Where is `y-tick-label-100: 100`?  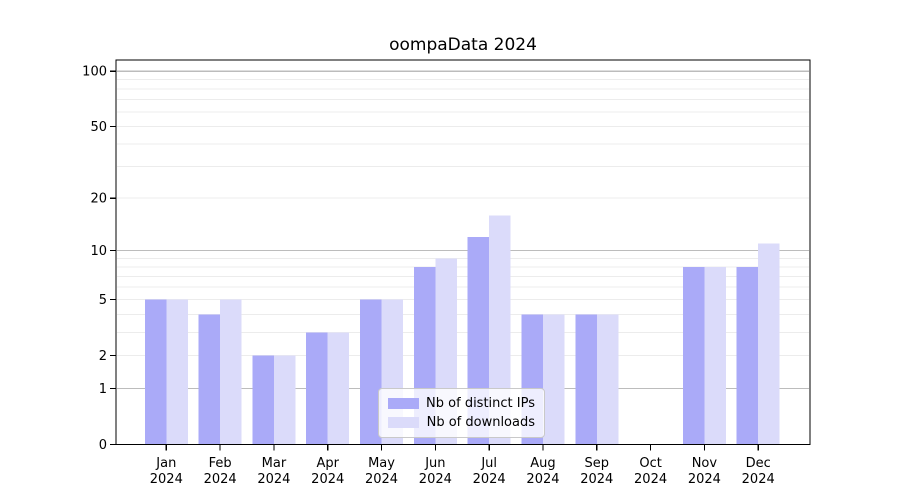 y-tick-label-100: 100 is located at coordinates (94, 72).